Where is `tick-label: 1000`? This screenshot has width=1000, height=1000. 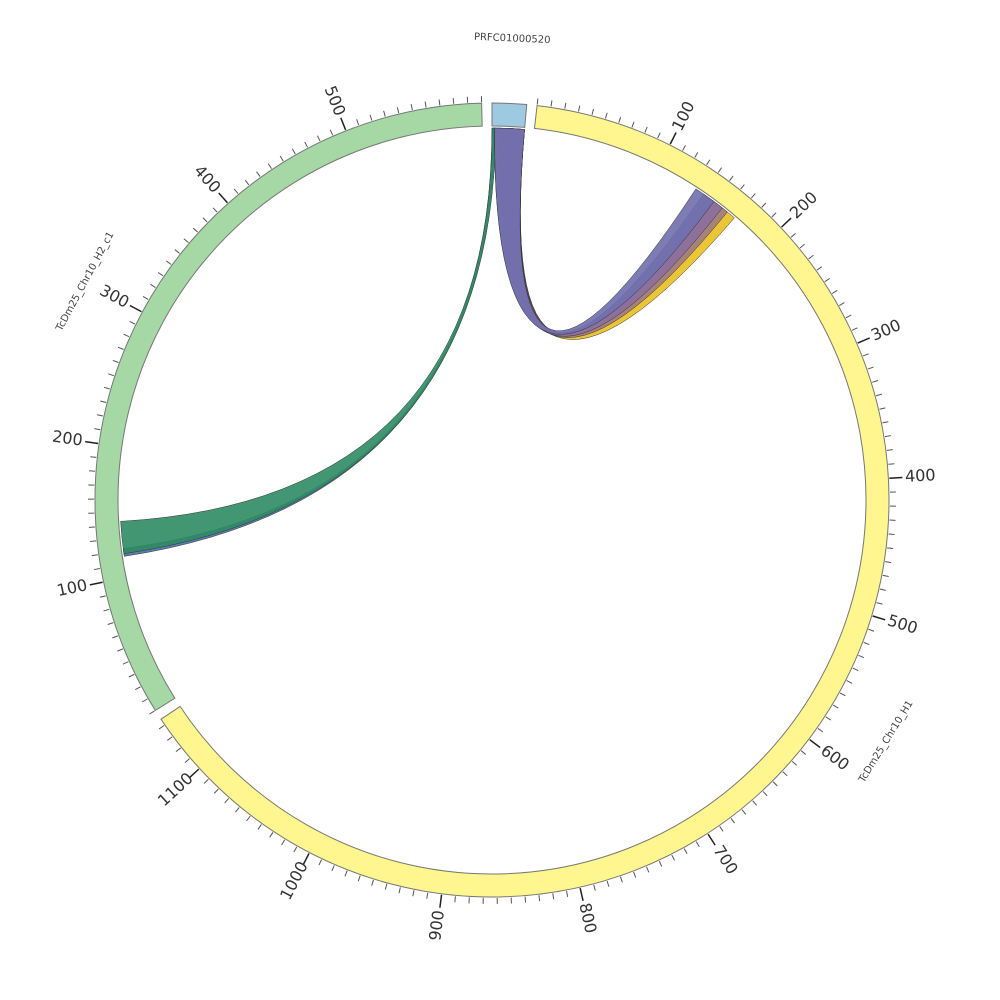
tick-label: 1000 is located at coordinates (294, 880).